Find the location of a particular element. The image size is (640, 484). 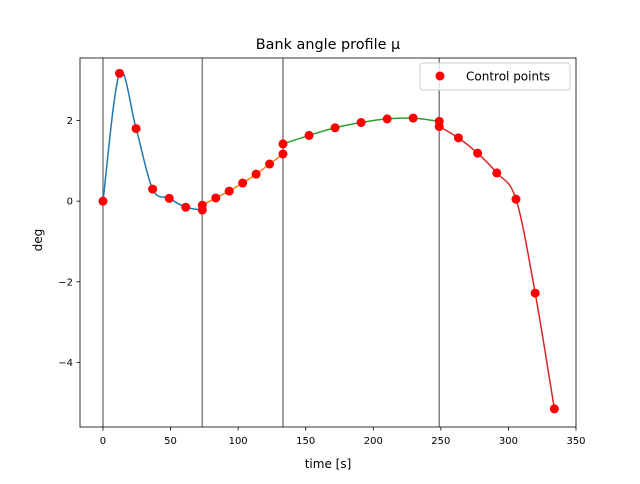

legend: Control points is located at coordinates (495, 76).